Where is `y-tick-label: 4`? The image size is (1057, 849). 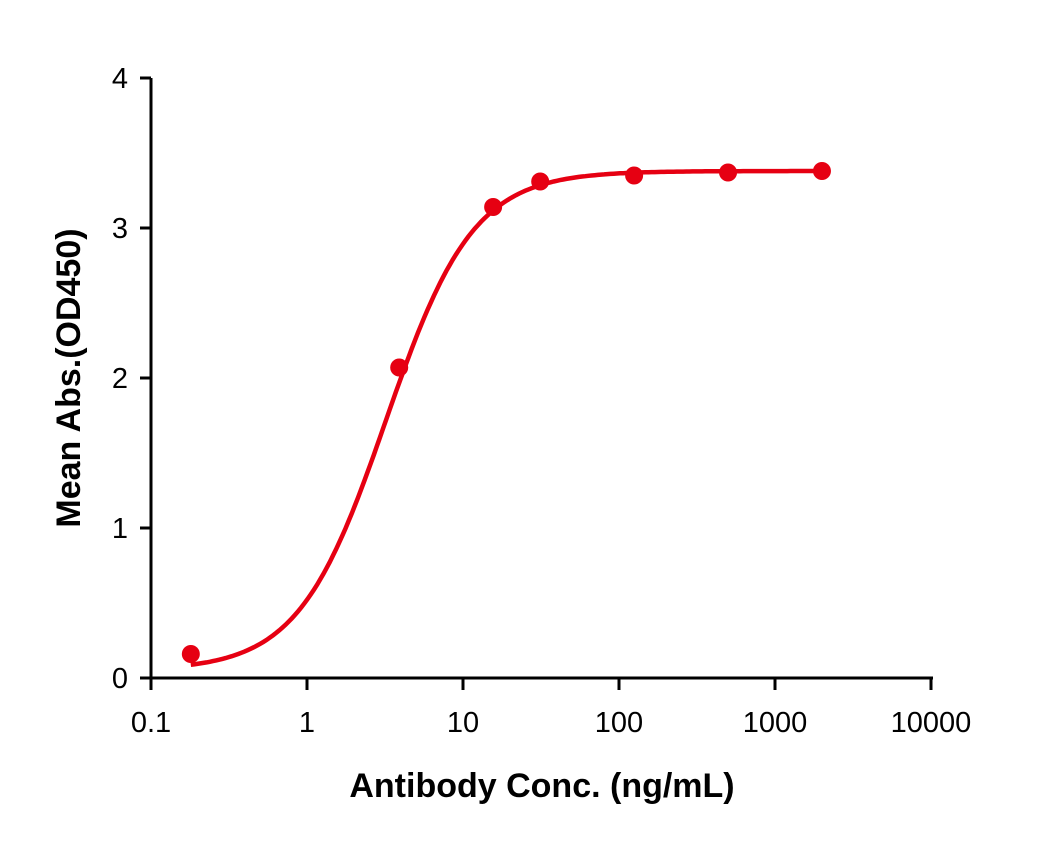
y-tick-label: 4 is located at coordinates (120, 79).